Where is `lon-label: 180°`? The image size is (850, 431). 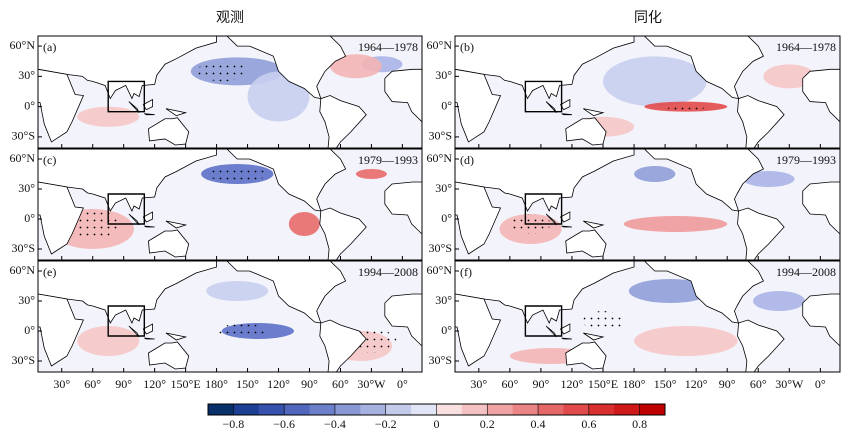
lon-label: 180° is located at coordinates (634, 384).